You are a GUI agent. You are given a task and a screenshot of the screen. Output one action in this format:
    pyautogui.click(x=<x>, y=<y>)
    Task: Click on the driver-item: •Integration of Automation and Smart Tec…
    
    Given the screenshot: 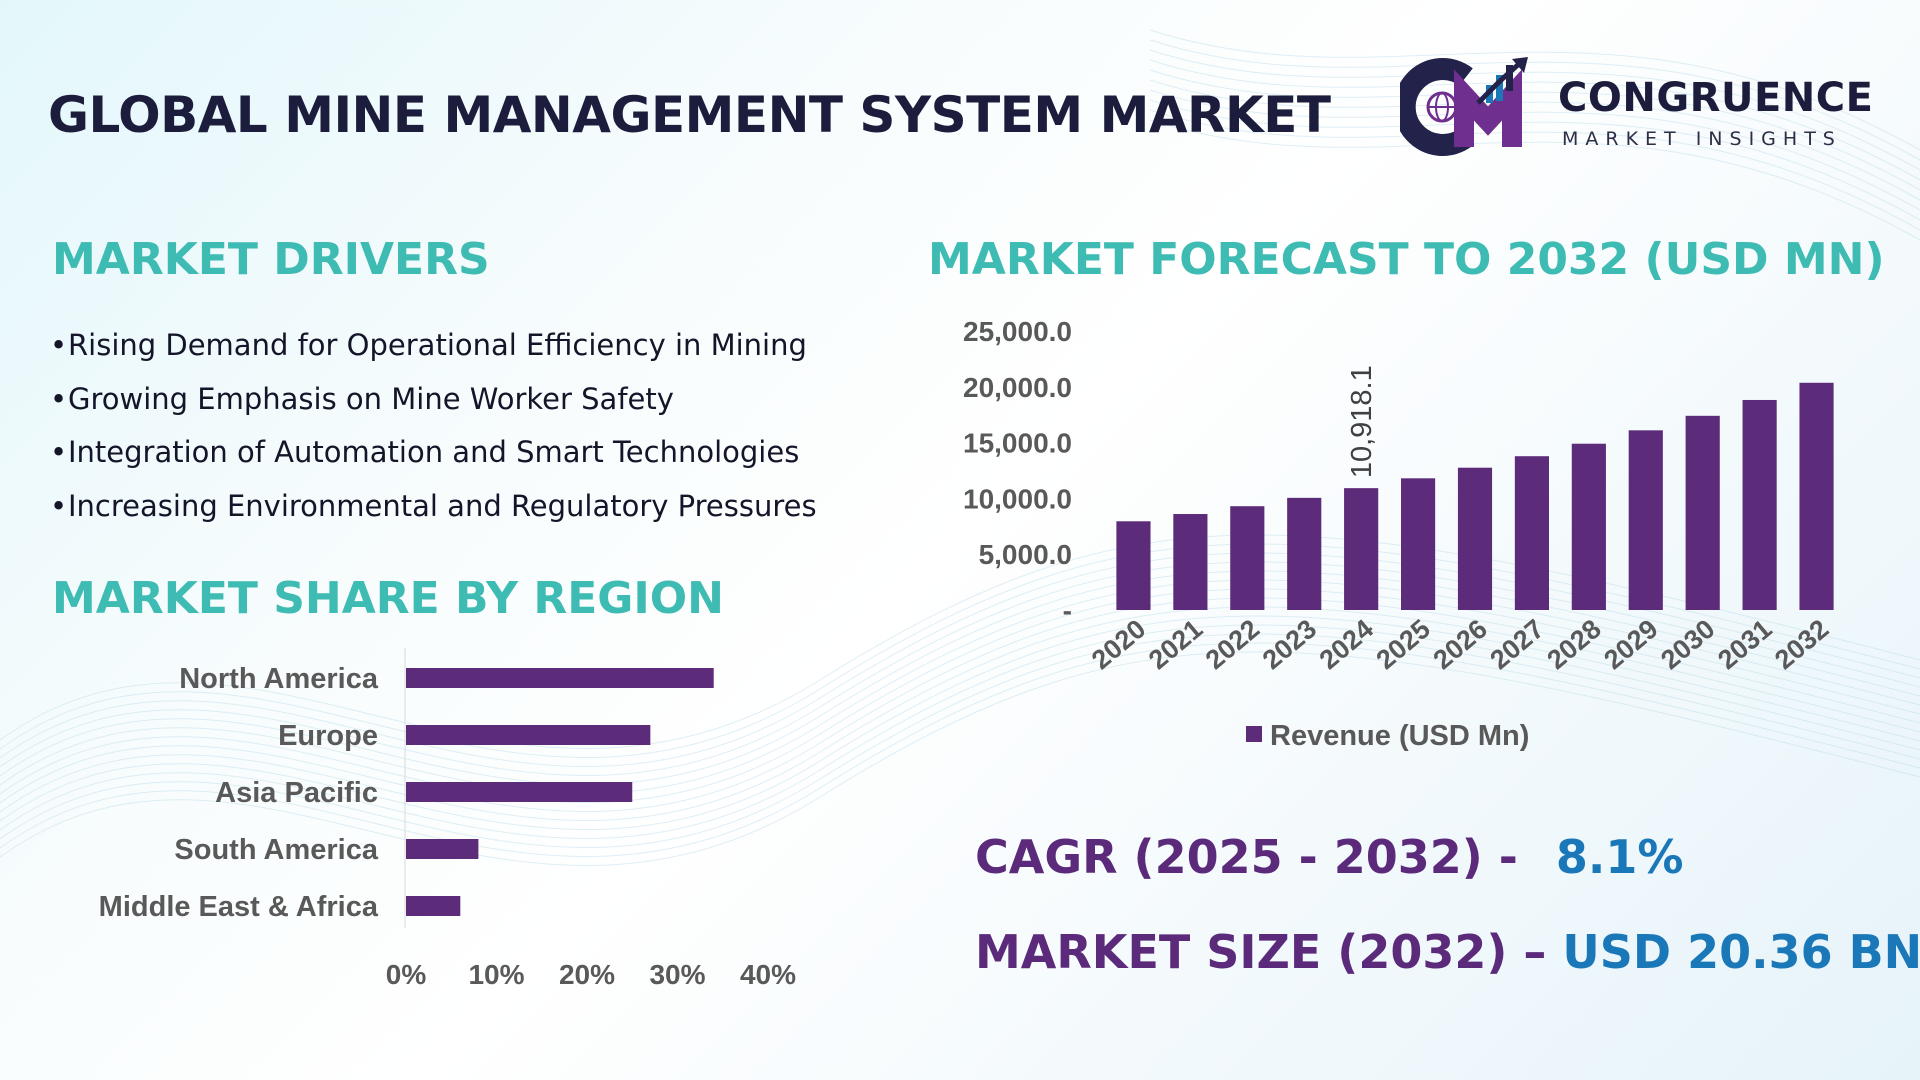 What is the action you would take?
    pyautogui.click(x=433, y=456)
    